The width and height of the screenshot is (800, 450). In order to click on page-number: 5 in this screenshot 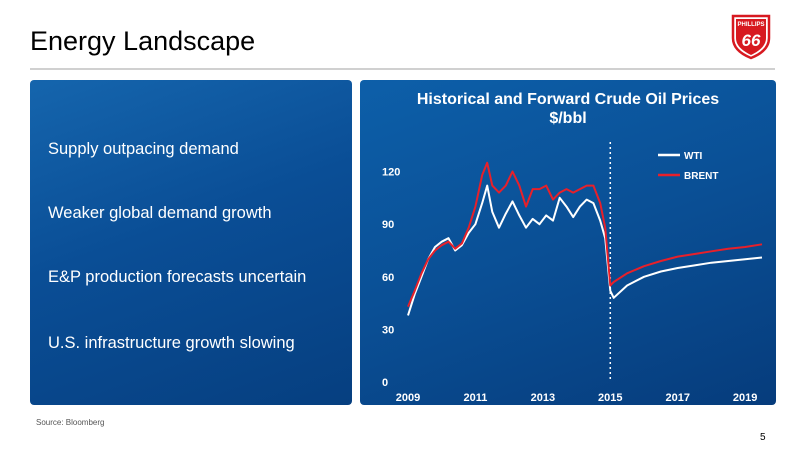, I will do `click(763, 437)`.